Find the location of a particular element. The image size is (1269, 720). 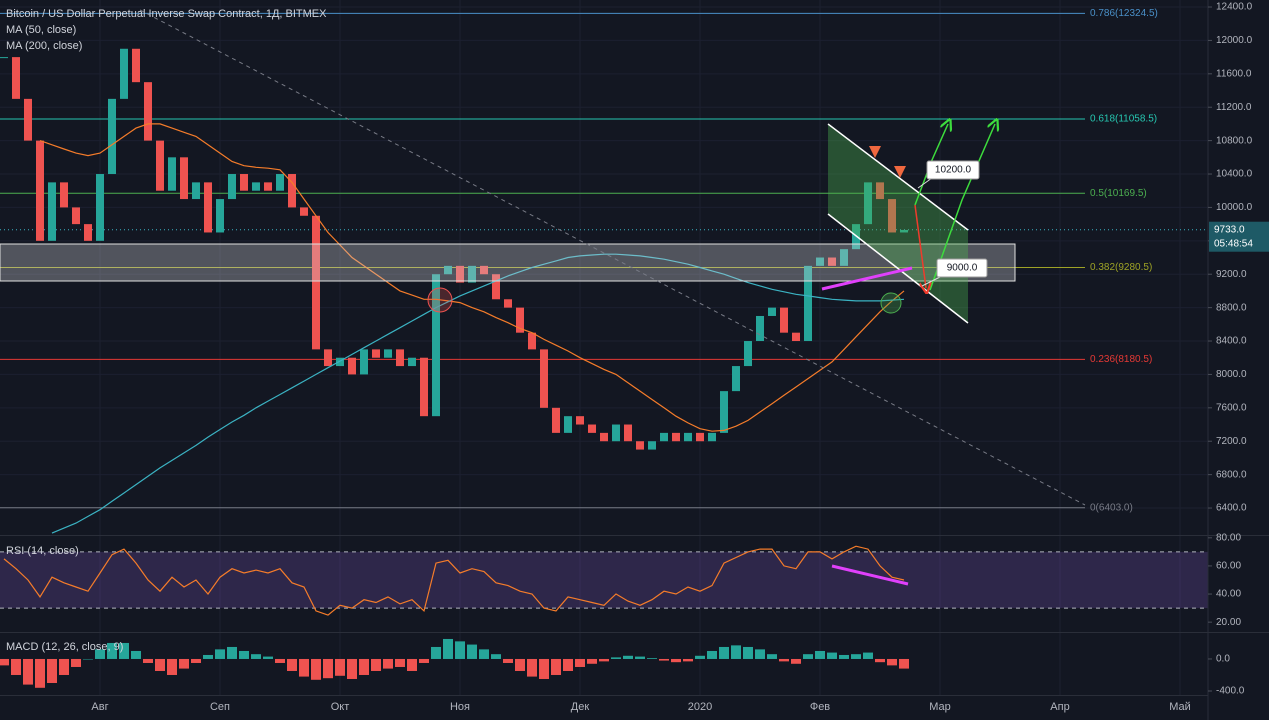

y-tick-label: 20.00 is located at coordinates (1228, 622).